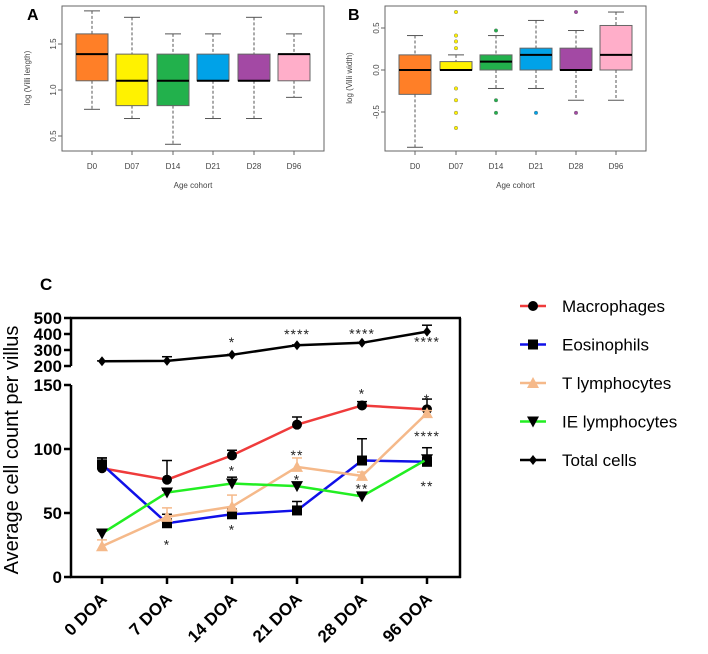  Describe the element at coordinates (616, 383) in the screenshot. I see `legend-label: T lymphocytes` at that location.